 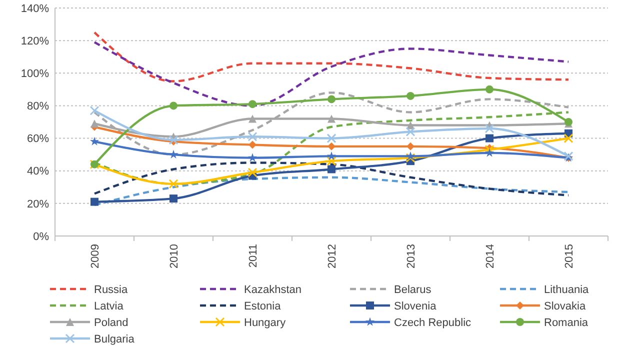 I want to click on legend-label: Hungary, so click(x=265, y=322).